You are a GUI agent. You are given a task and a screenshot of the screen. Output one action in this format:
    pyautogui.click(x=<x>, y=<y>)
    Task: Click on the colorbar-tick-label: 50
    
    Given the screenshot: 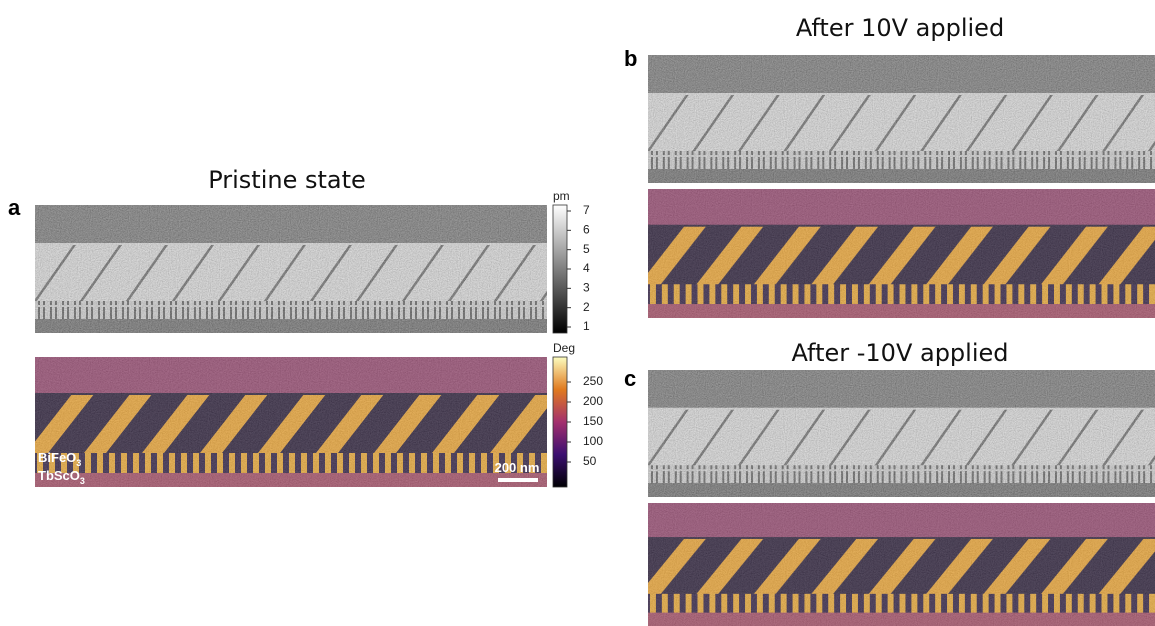 What is the action you would take?
    pyautogui.click(x=590, y=461)
    